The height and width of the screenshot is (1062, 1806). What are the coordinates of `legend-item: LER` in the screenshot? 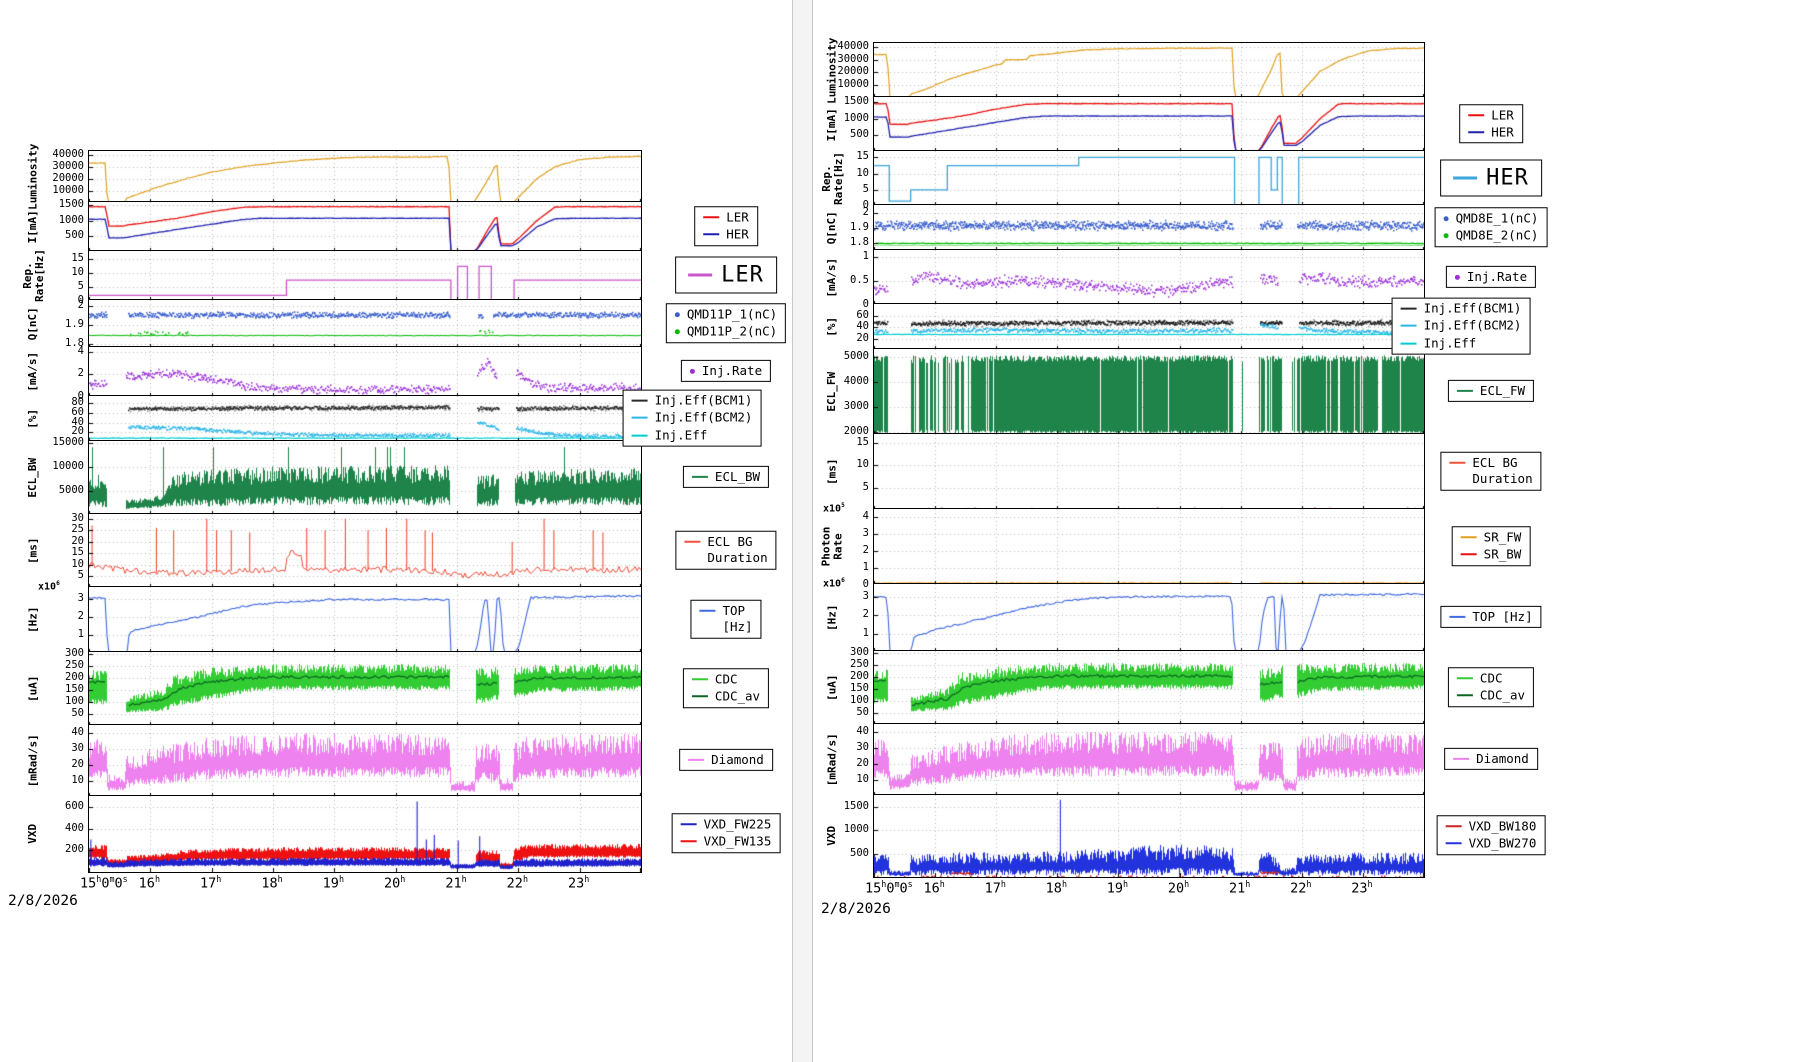 It's located at (726, 217).